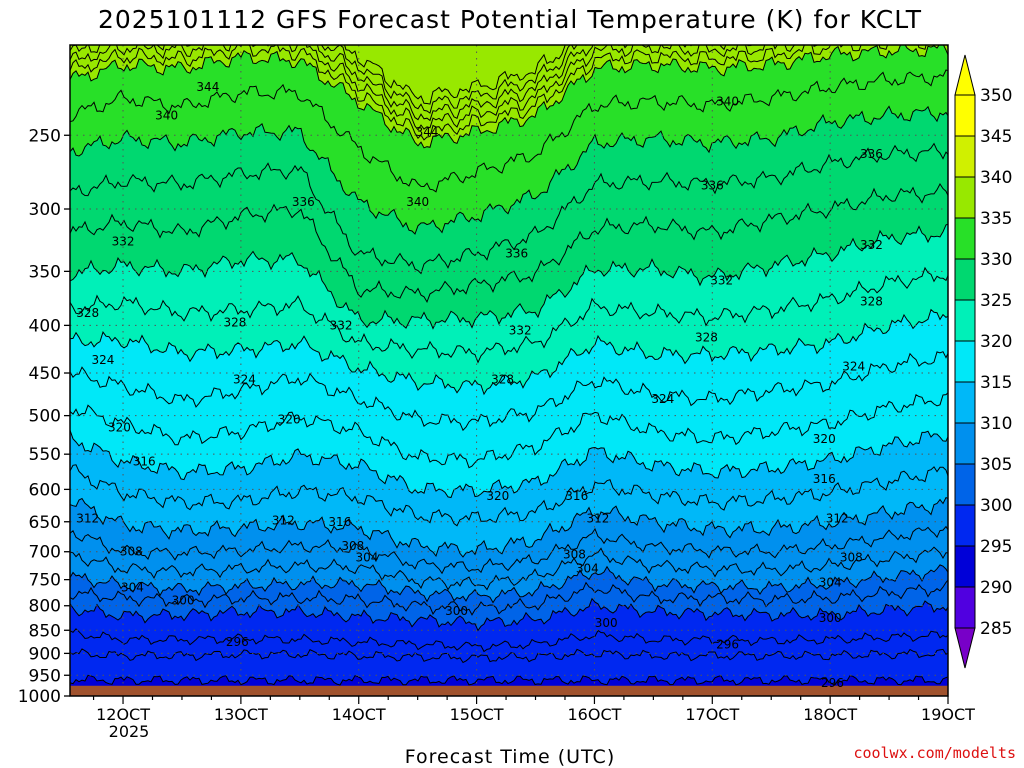 The image size is (1024, 768). Describe the element at coordinates (45, 374) in the screenshot. I see `y-tick-label: 450` at that location.